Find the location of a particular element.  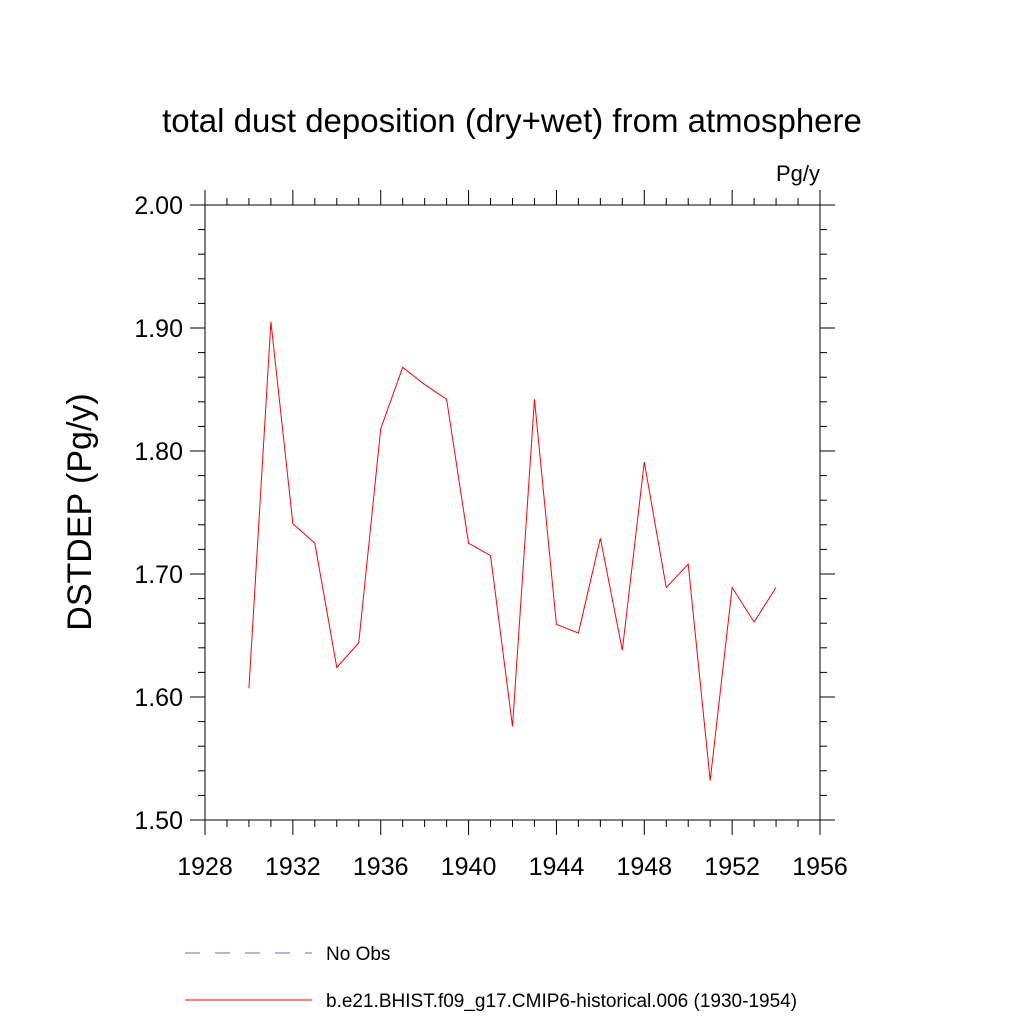

y-tick-label: 1.80 is located at coordinates (158, 452).